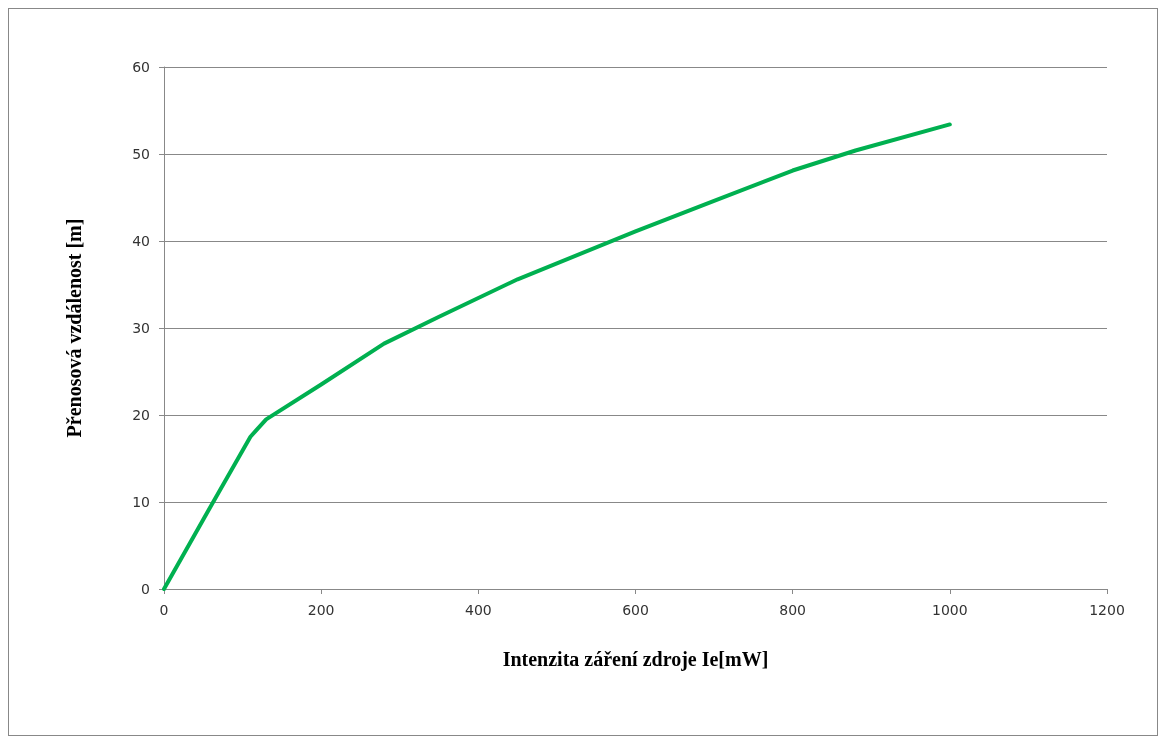  I want to click on x-axis-title: Intenzita záření zdroje Ie[mW], so click(635, 659).